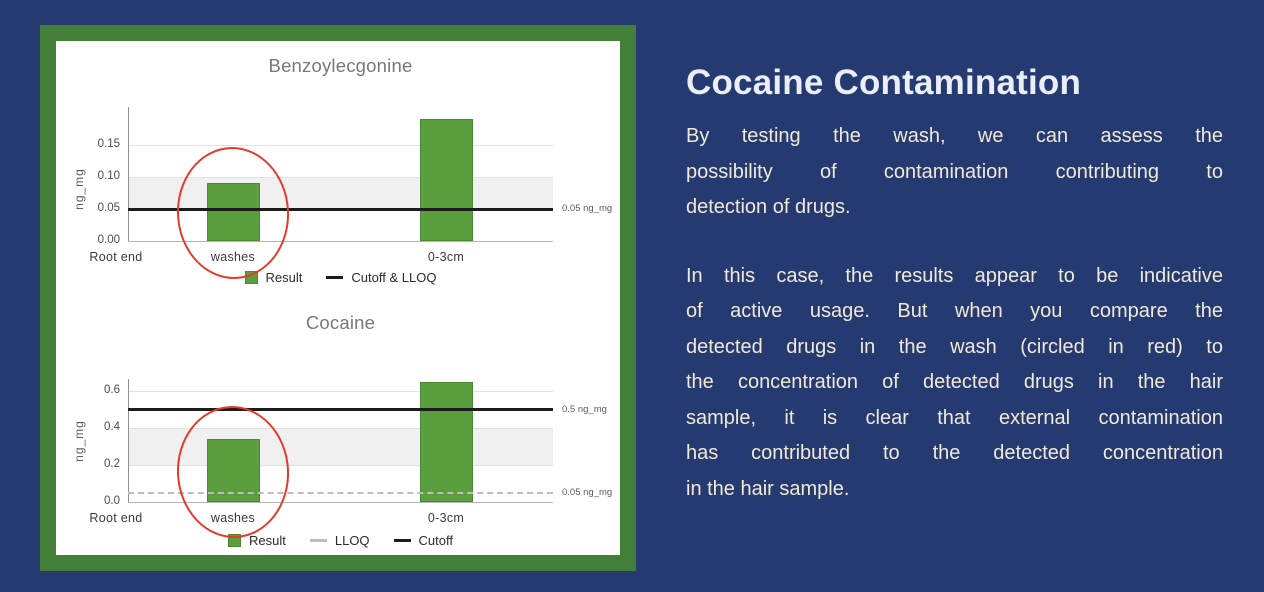 Image resolution: width=1264 pixels, height=592 pixels. What do you see at coordinates (112, 501) in the screenshot?
I see `y-tick-label: 0.0` at bounding box center [112, 501].